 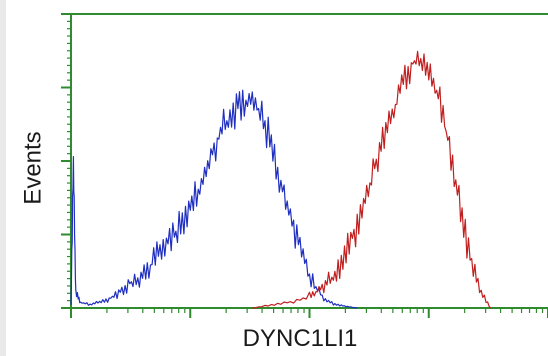 I want to click on y-axis-label: Events, so click(x=32, y=167).